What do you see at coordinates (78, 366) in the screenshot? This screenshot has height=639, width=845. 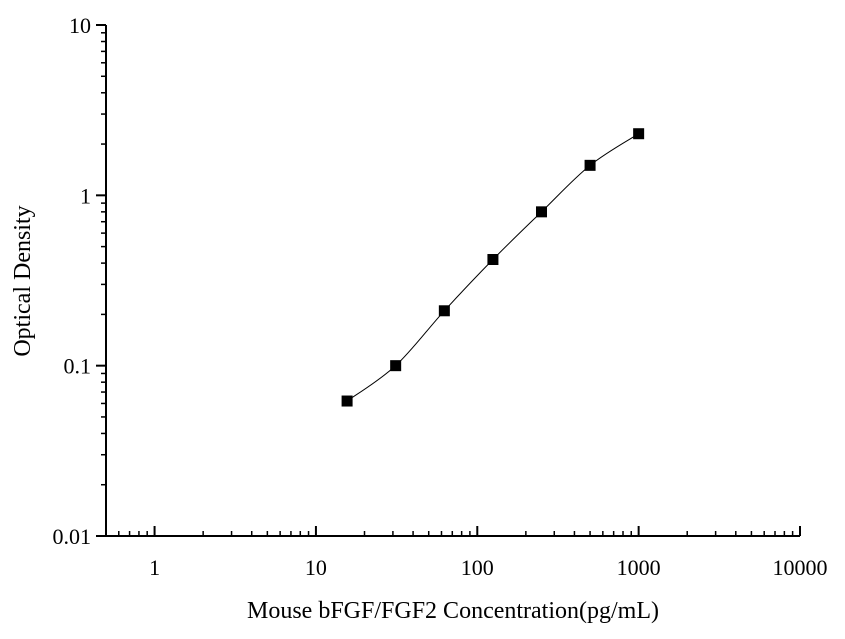 I see `y-tick-label: 0.1` at bounding box center [78, 366].